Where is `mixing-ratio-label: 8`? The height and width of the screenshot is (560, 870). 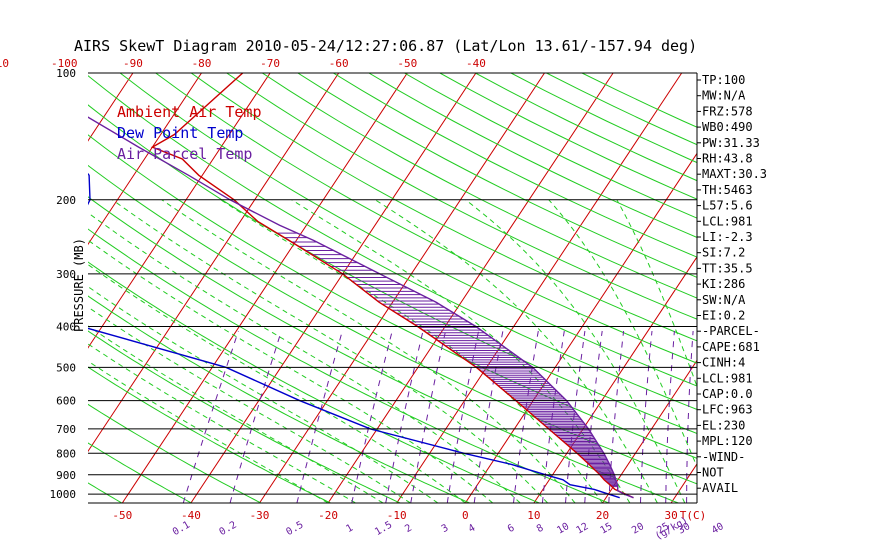 mixing-ratio-label: 8 is located at coordinates (540, 529).